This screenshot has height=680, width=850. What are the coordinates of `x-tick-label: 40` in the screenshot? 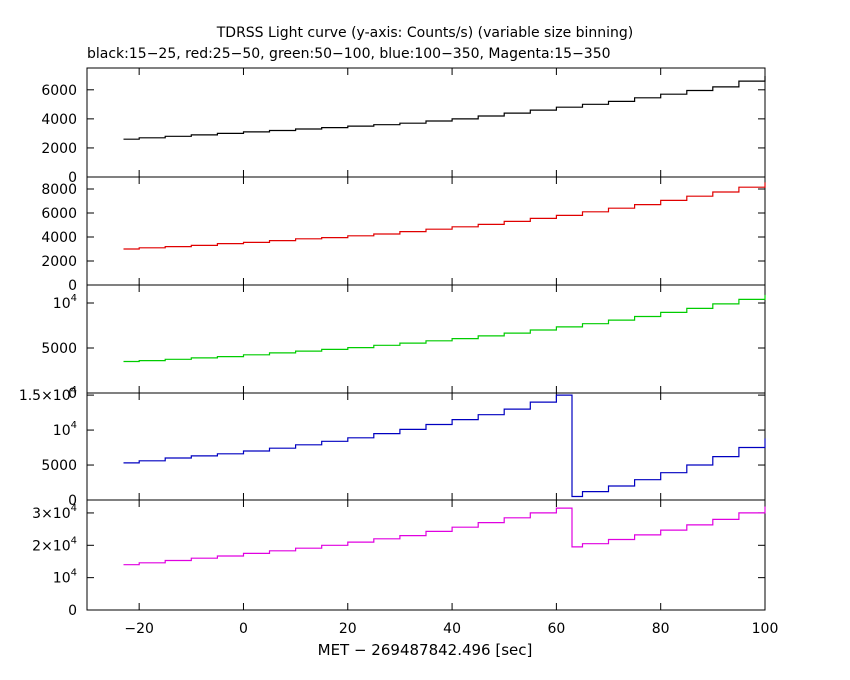 It's located at (452, 629).